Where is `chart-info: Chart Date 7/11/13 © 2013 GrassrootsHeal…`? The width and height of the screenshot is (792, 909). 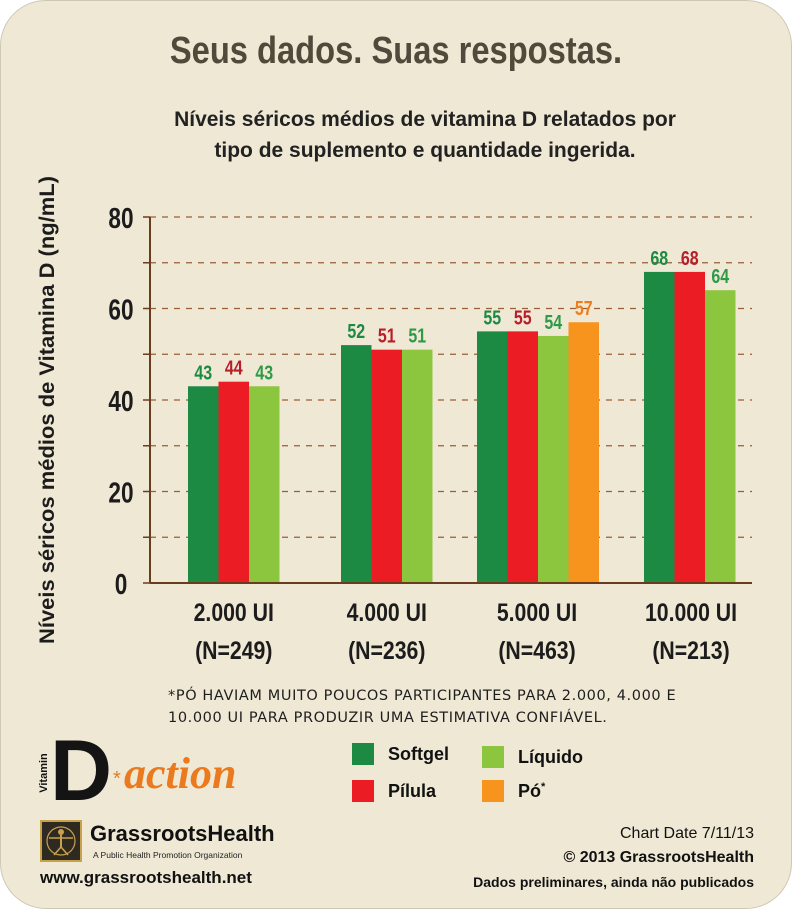
chart-info: Chart Date 7/11/13 © 2013 GrassrootsHeal… is located at coordinates (613, 858).